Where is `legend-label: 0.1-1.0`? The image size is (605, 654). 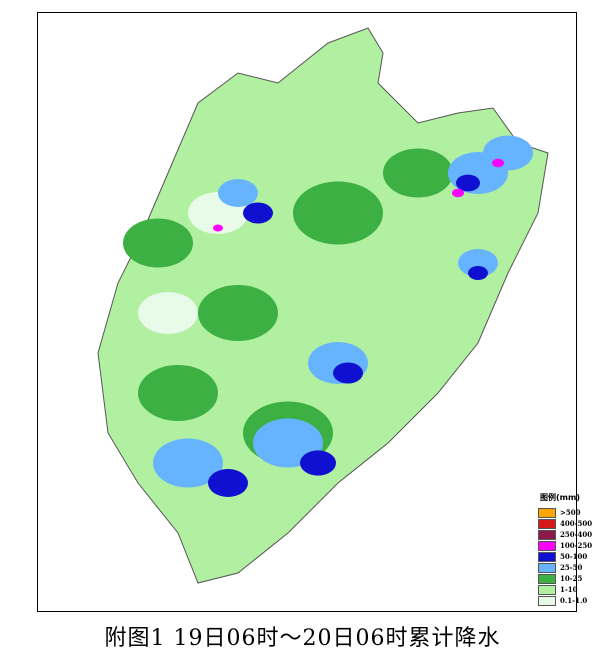
legend-label: 0.1-1.0 is located at coordinates (574, 600).